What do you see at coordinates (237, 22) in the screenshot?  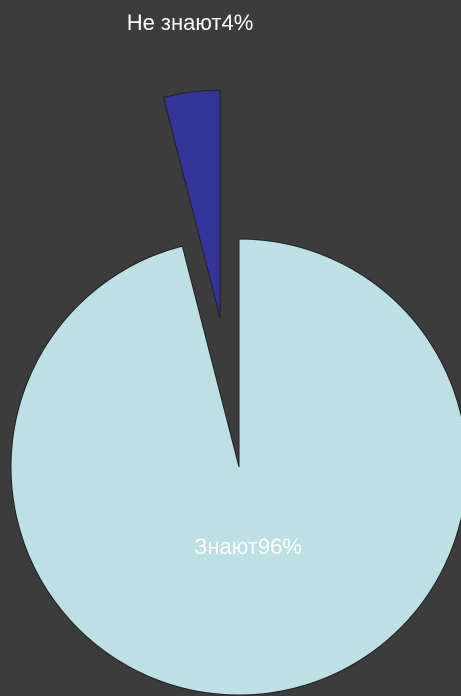 I see `value-label: 4%` at bounding box center [237, 22].